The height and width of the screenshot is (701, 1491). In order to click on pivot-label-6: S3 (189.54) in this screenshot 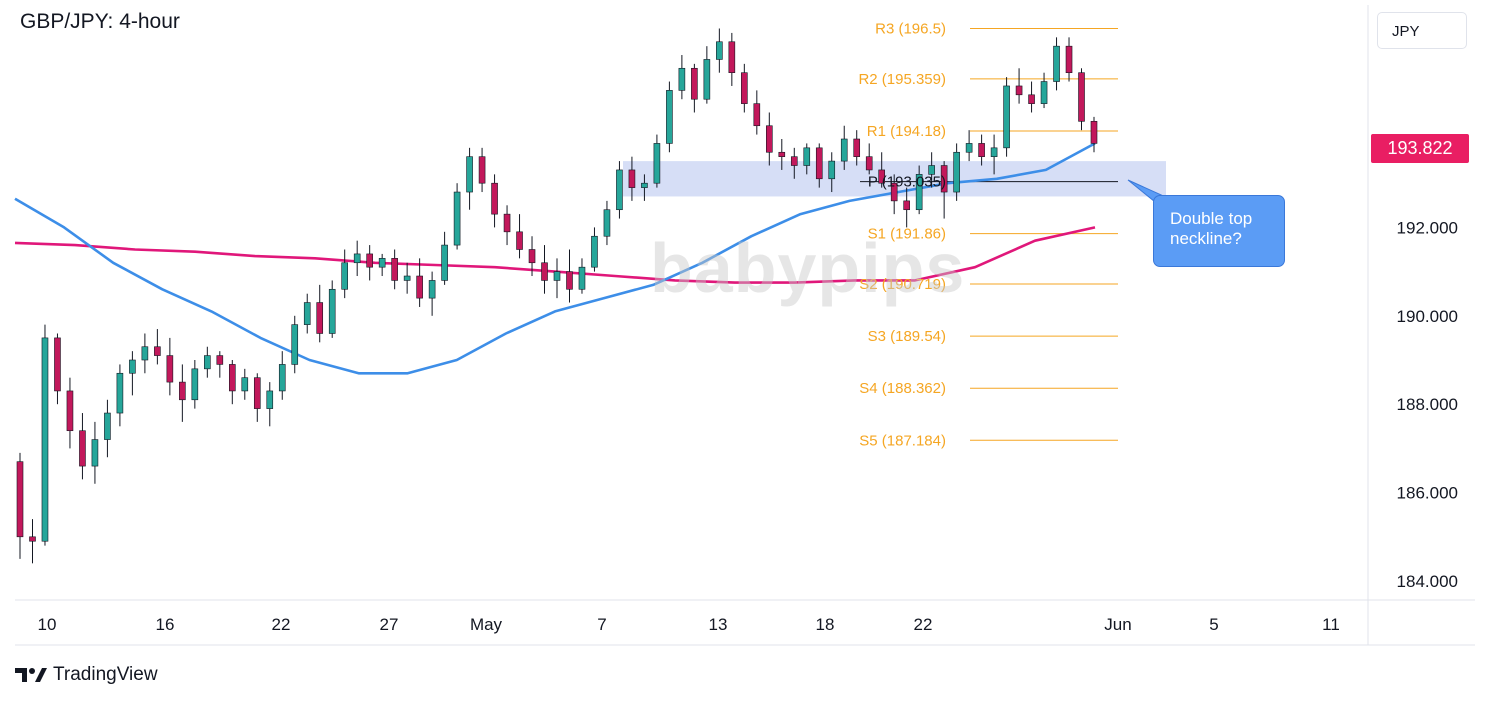, I will do `click(907, 336)`.